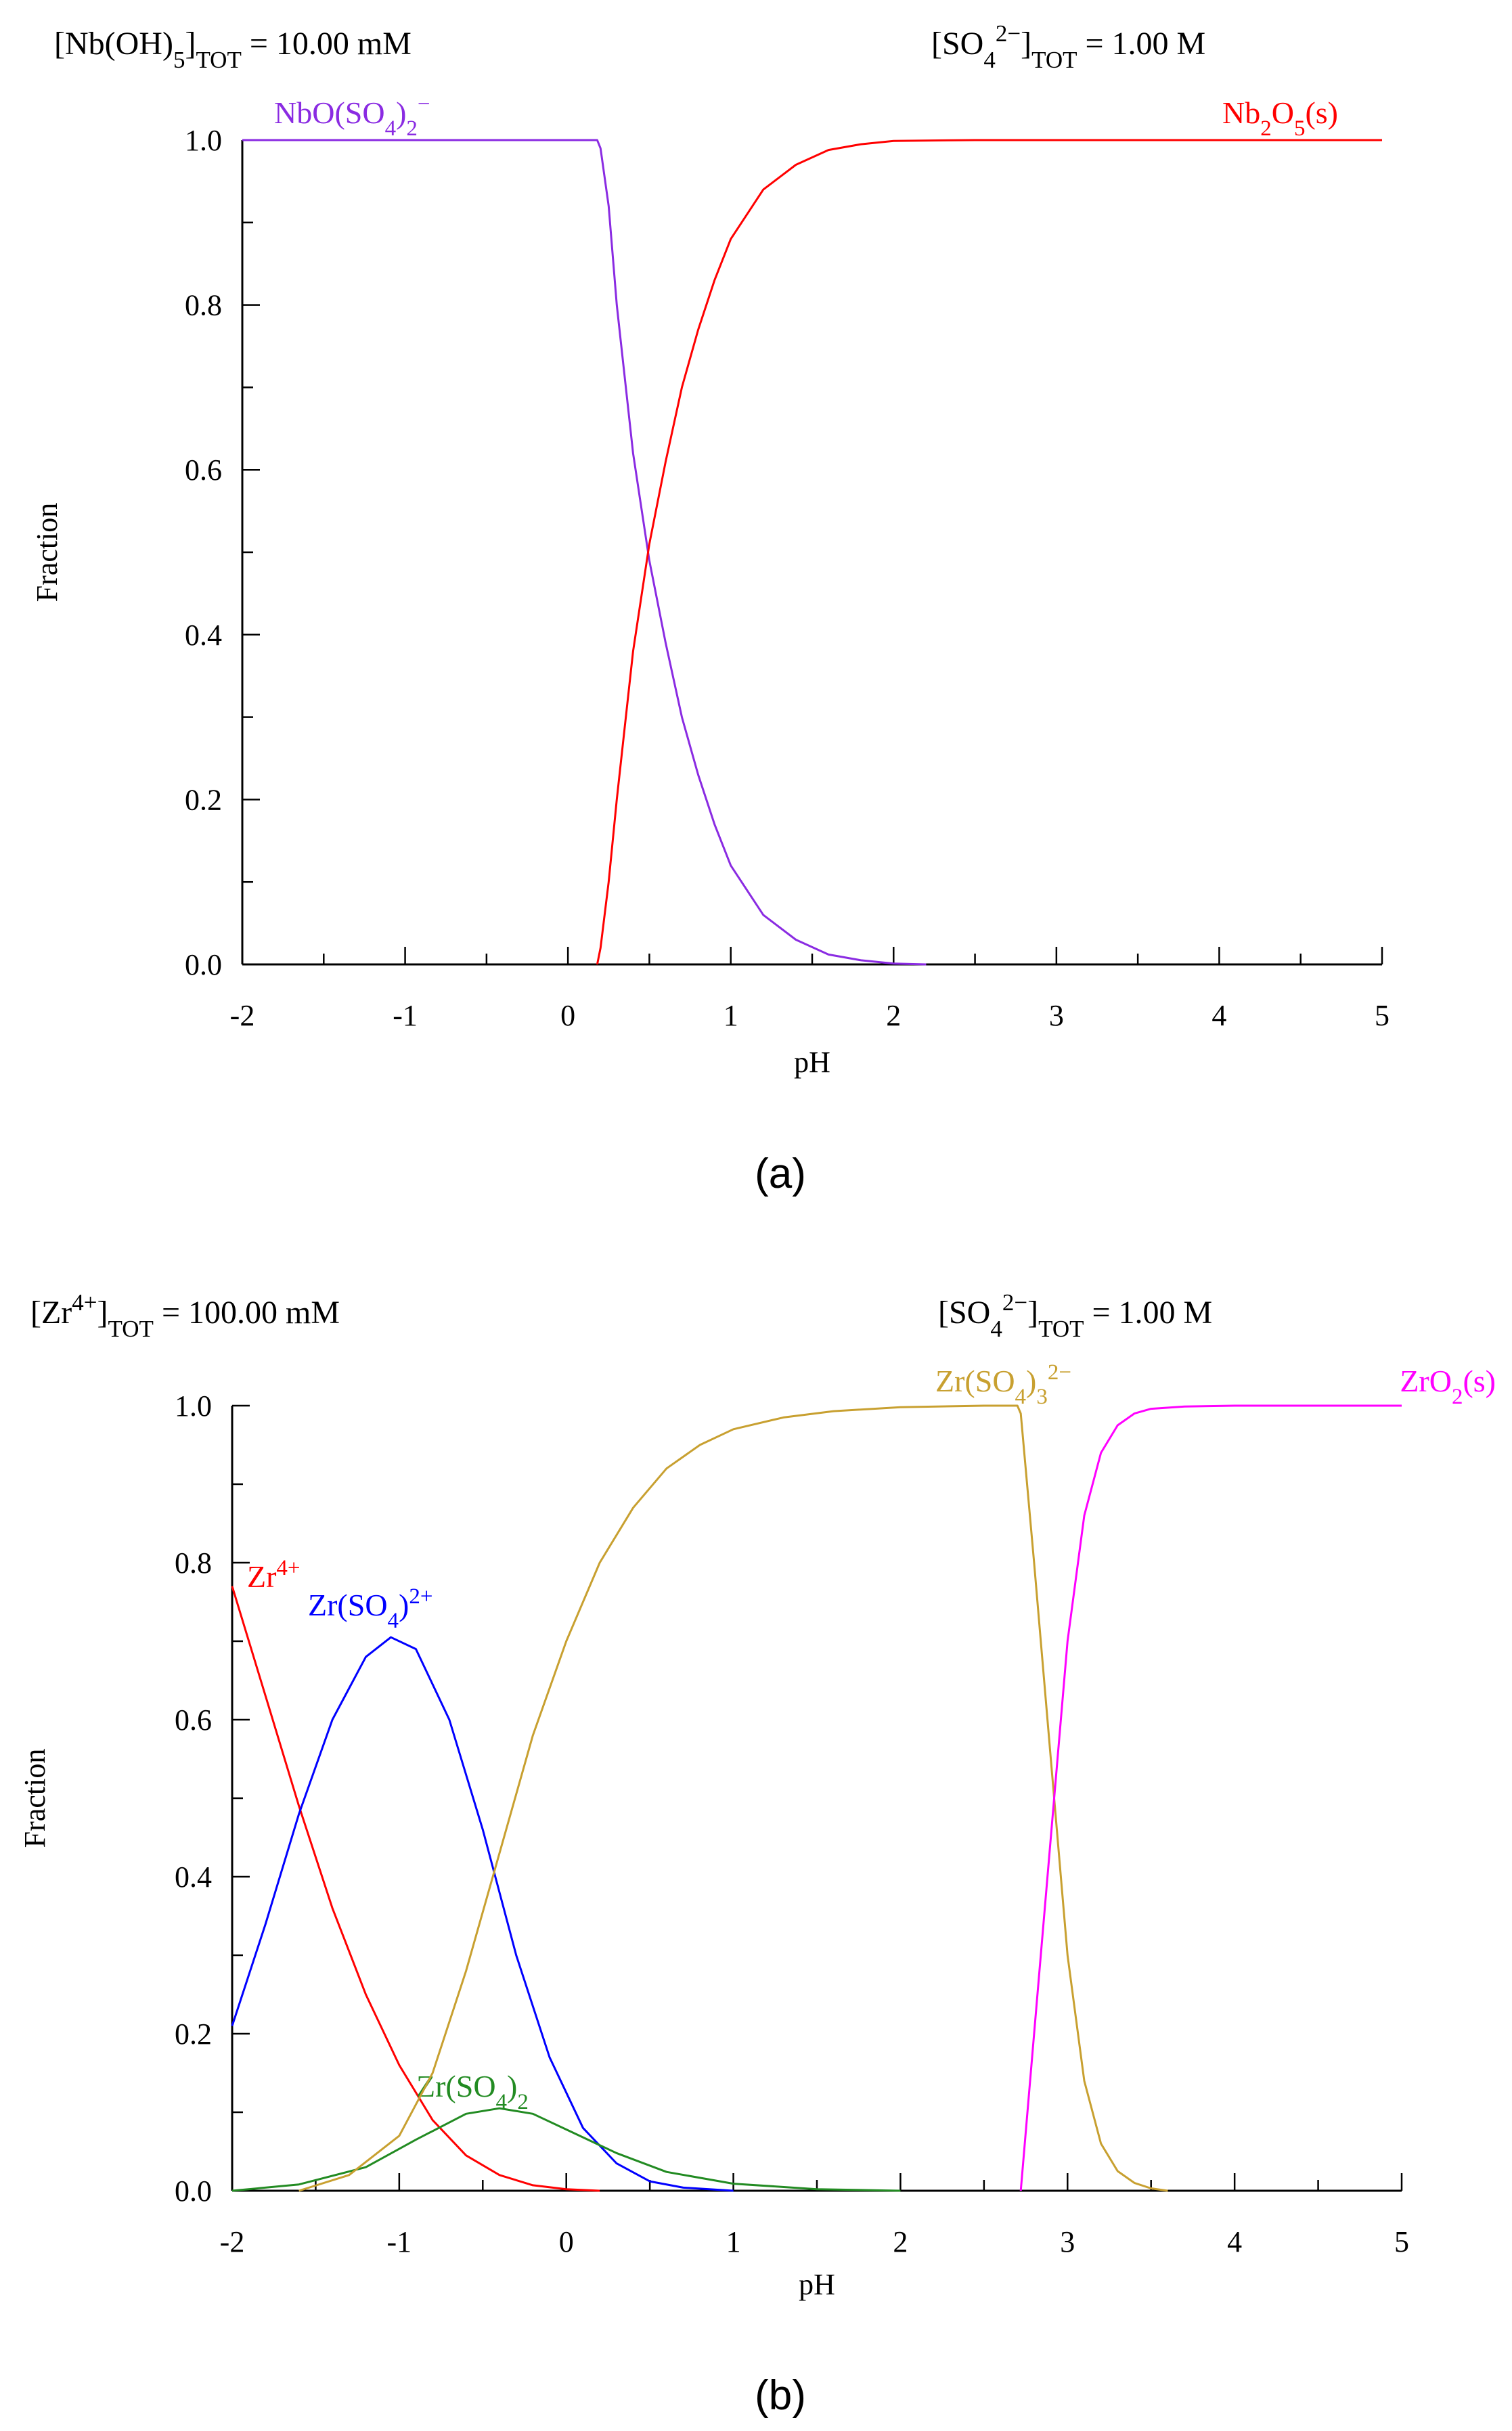 This screenshot has height=2431, width=1512. What do you see at coordinates (781, 2395) in the screenshot?
I see `panel-caption: (b)` at bounding box center [781, 2395].